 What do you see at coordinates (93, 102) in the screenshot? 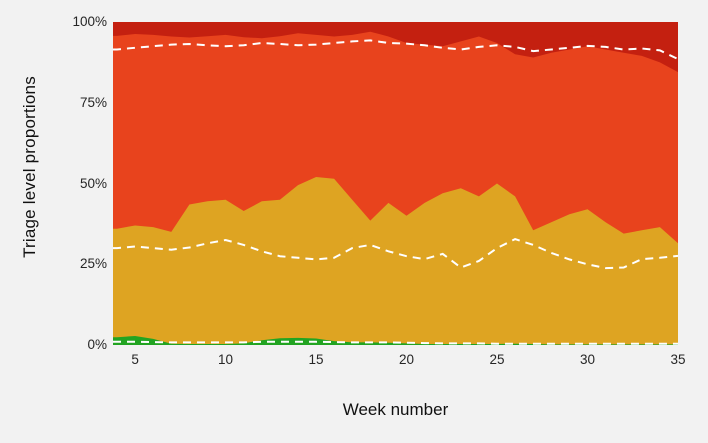
I see `y-tick-label-75: 75%` at bounding box center [93, 102].